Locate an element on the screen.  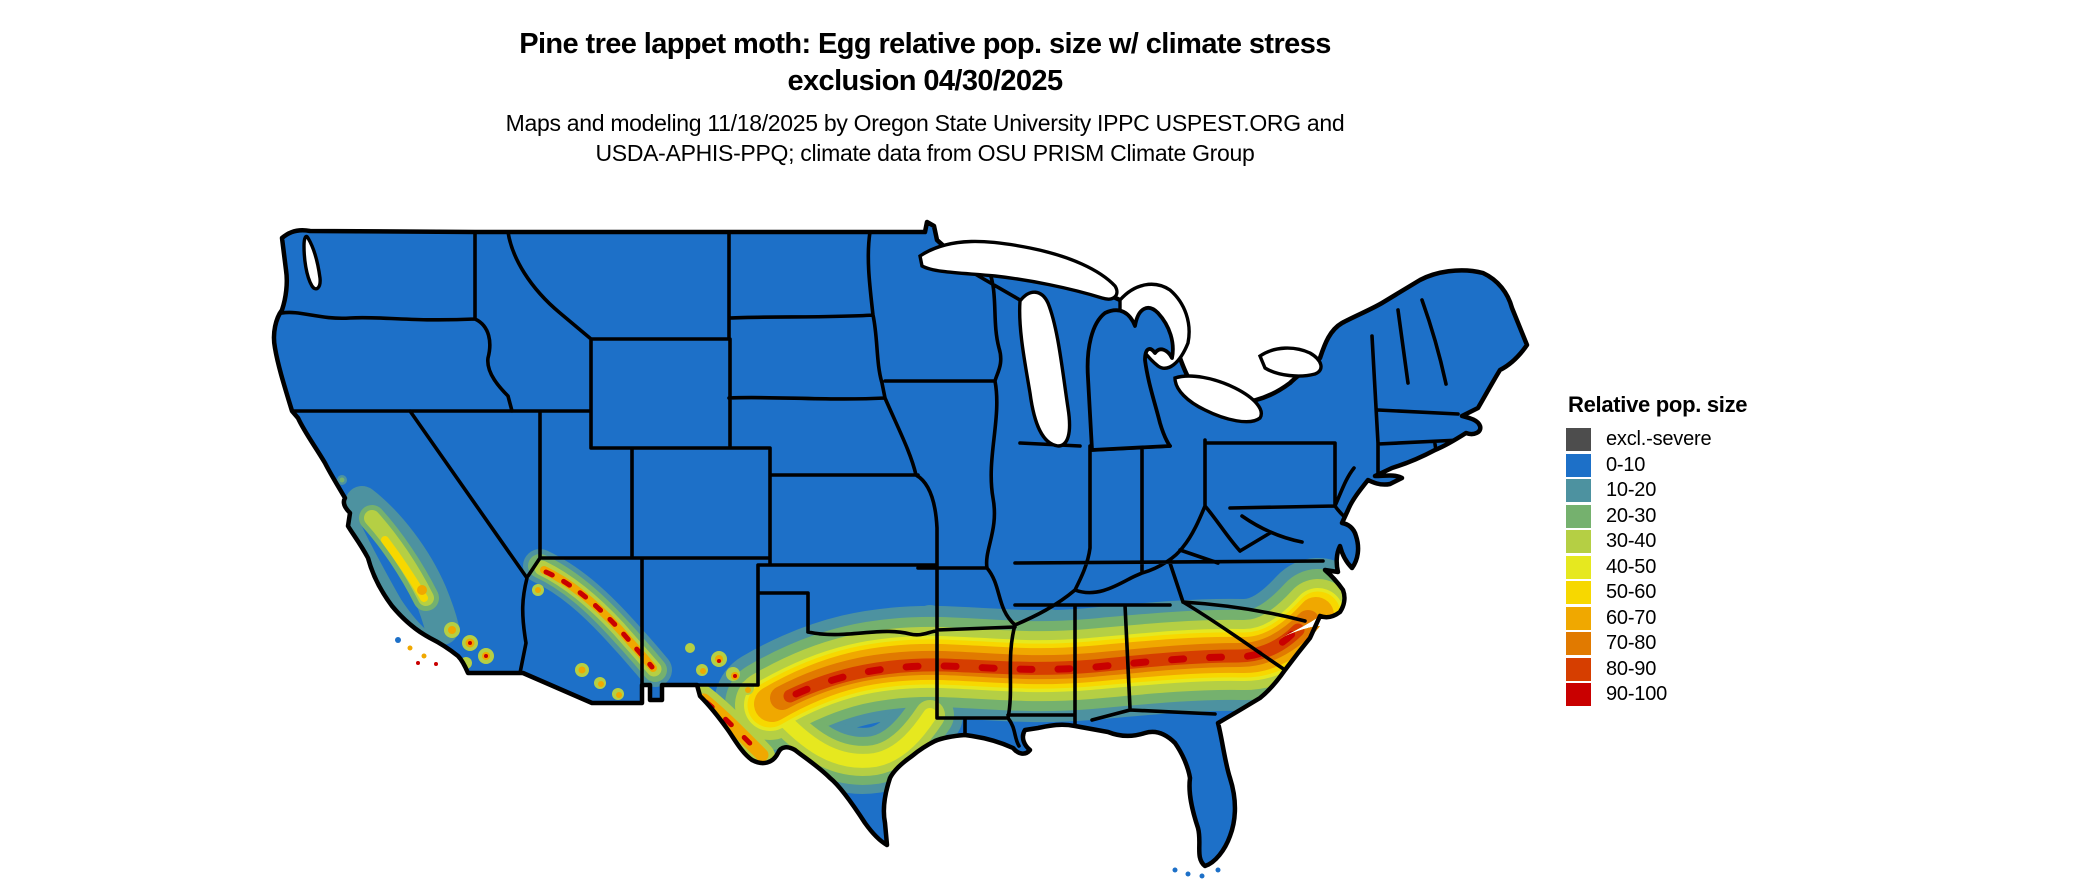
lake-michigan is located at coordinates (1044, 369).